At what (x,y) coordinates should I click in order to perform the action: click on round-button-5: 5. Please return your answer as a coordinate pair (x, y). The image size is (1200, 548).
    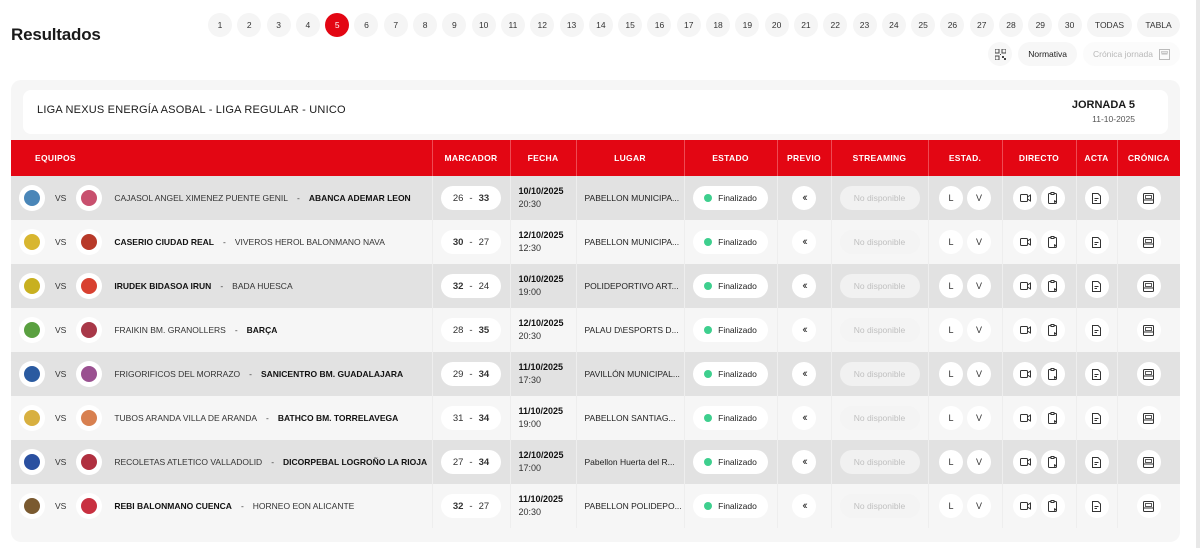
    Looking at the image, I should click on (337, 25).